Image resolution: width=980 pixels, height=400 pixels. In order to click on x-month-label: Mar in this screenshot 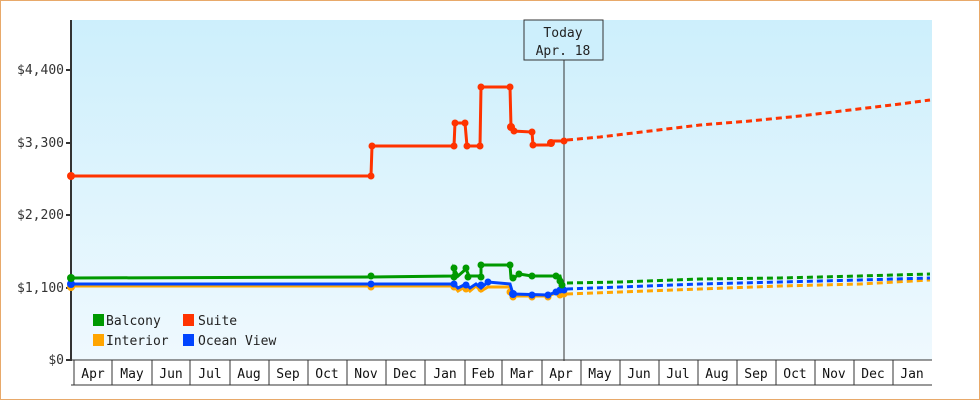, I will do `click(522, 374)`.